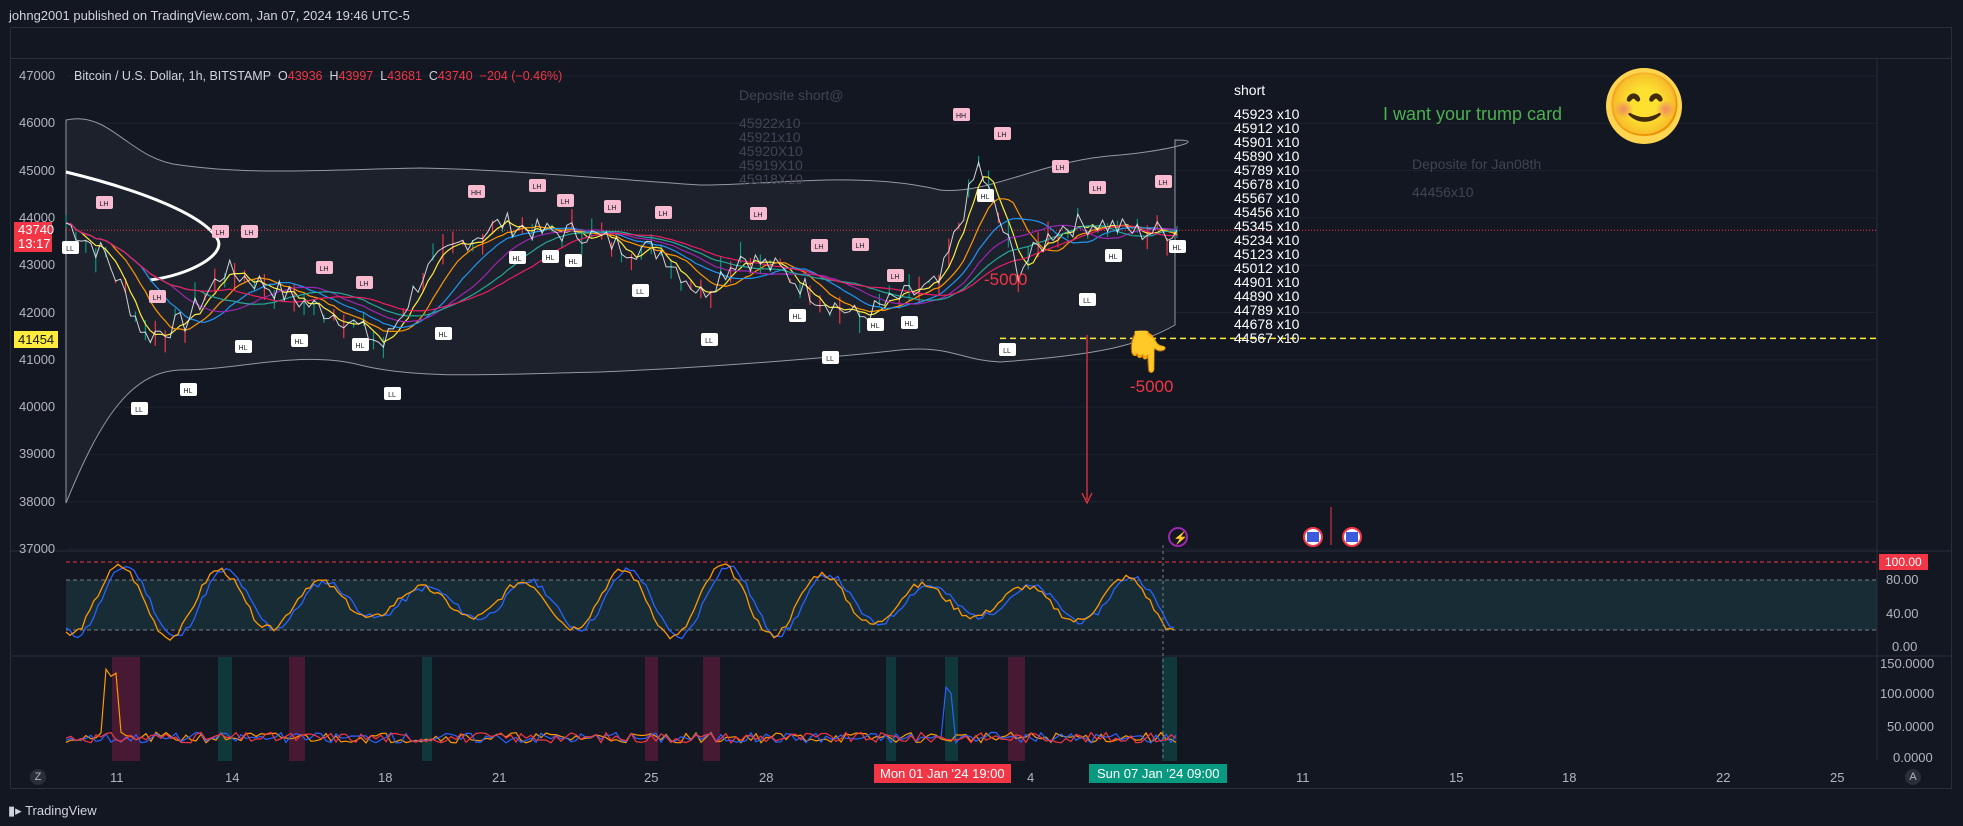 The height and width of the screenshot is (826, 1963). What do you see at coordinates (1913, 777) in the screenshot?
I see `auto-scale-button: A` at bounding box center [1913, 777].